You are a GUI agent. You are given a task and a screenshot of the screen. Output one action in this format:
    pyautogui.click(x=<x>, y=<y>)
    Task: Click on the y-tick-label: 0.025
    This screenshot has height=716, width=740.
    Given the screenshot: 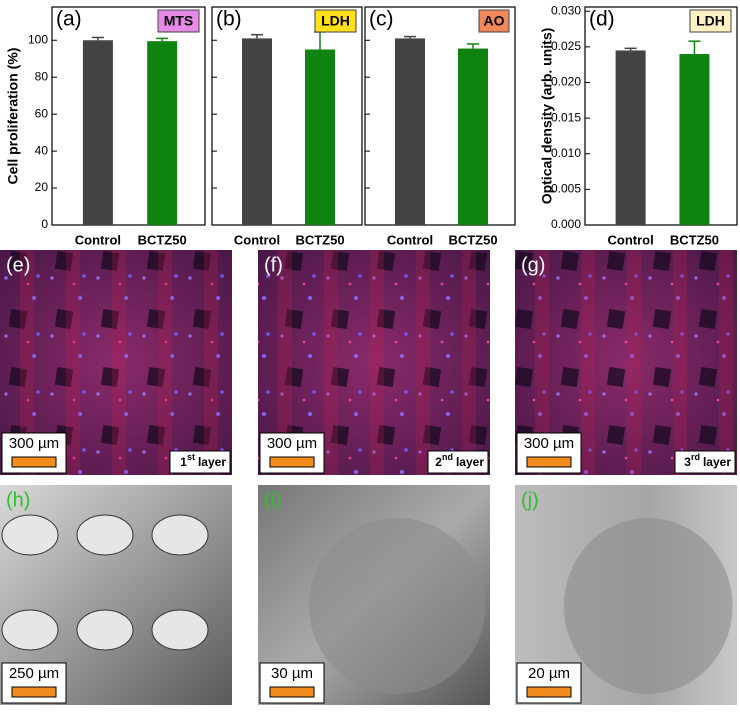 What is the action you would take?
    pyautogui.click(x=566, y=46)
    